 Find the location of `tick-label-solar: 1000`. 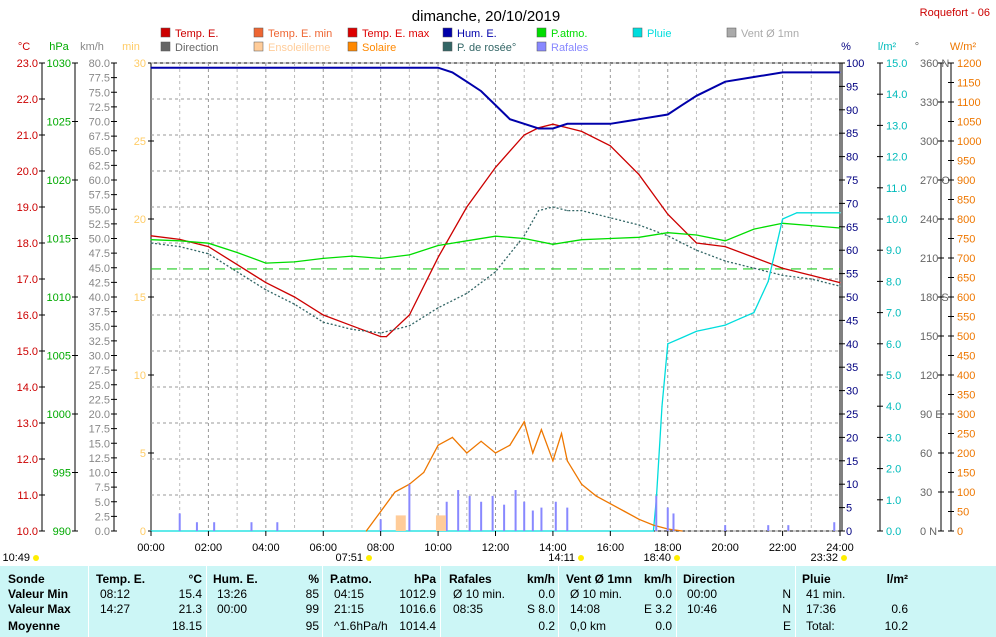

tick-label-solar: 1000 is located at coordinates (969, 142).